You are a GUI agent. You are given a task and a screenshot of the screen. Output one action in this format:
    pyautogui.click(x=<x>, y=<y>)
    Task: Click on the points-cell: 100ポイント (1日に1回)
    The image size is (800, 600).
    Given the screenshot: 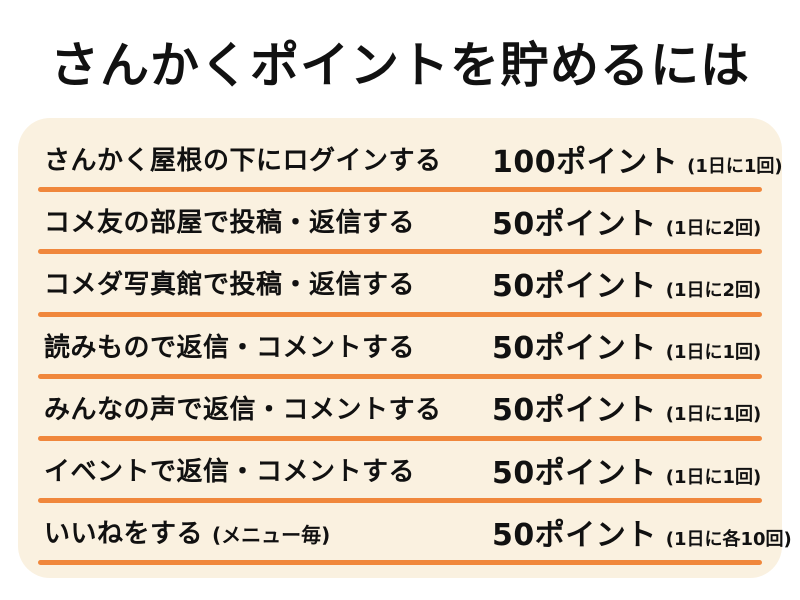 What is the action you would take?
    pyautogui.click(x=637, y=159)
    